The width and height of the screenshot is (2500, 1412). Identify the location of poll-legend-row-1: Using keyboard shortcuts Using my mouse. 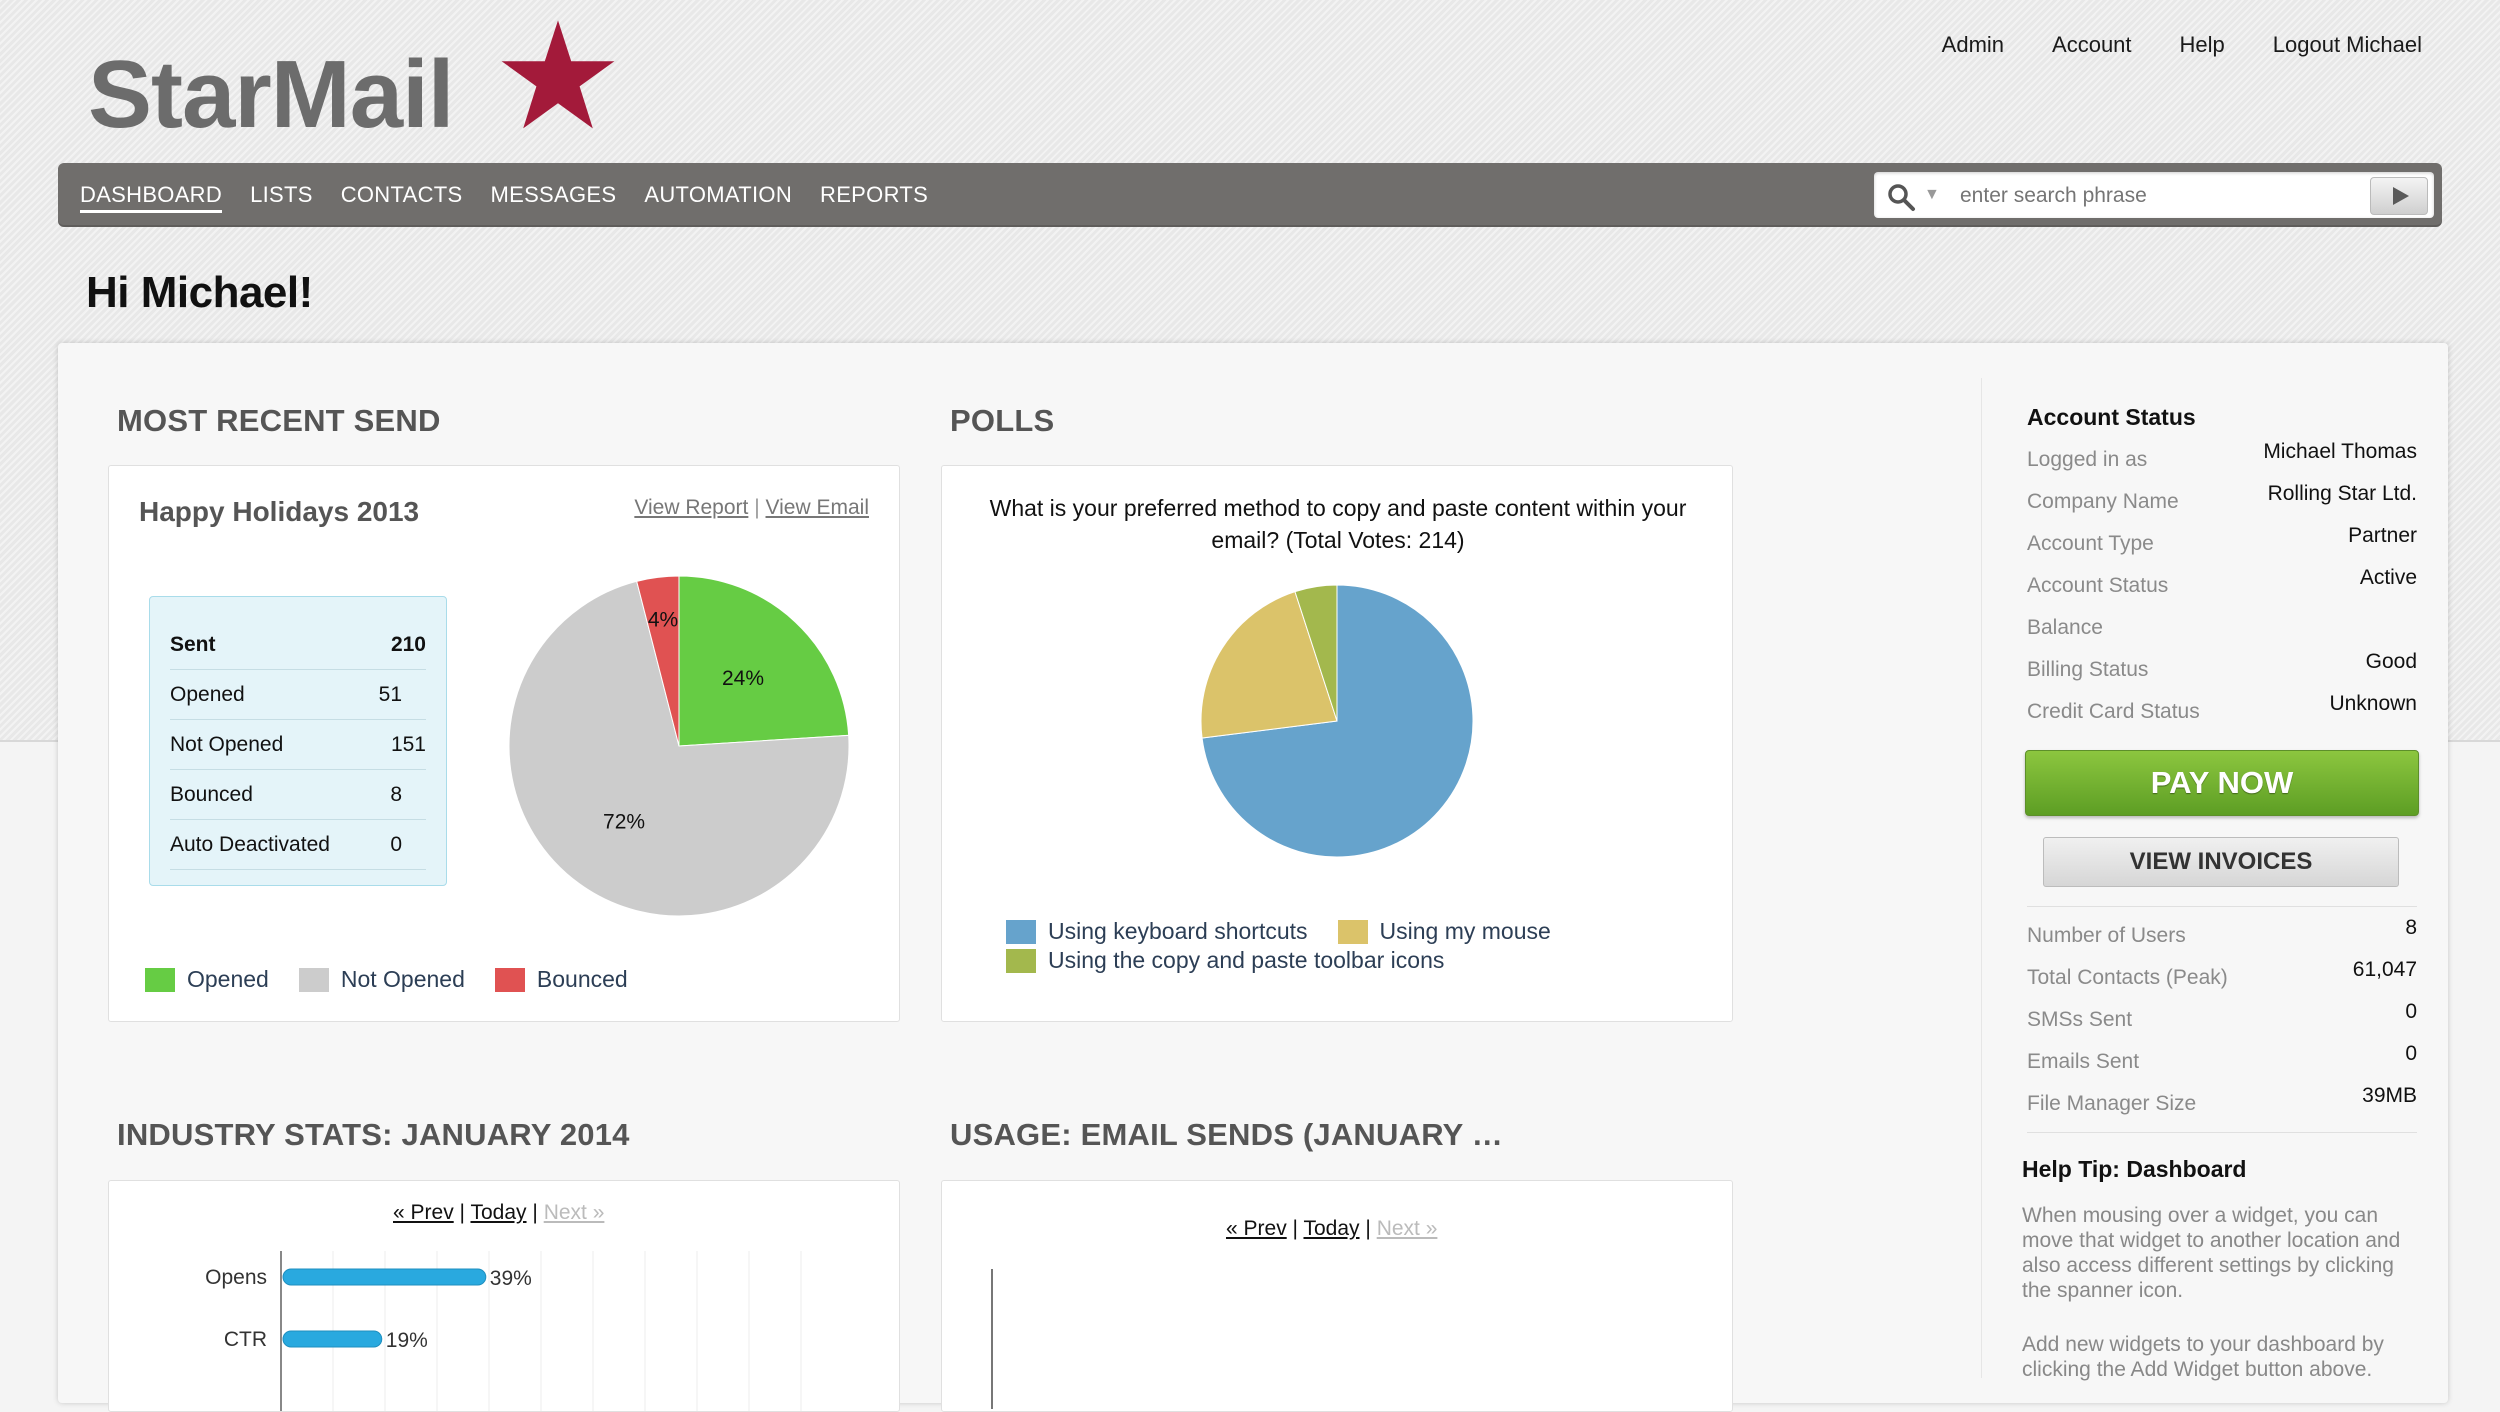
(1293, 931).